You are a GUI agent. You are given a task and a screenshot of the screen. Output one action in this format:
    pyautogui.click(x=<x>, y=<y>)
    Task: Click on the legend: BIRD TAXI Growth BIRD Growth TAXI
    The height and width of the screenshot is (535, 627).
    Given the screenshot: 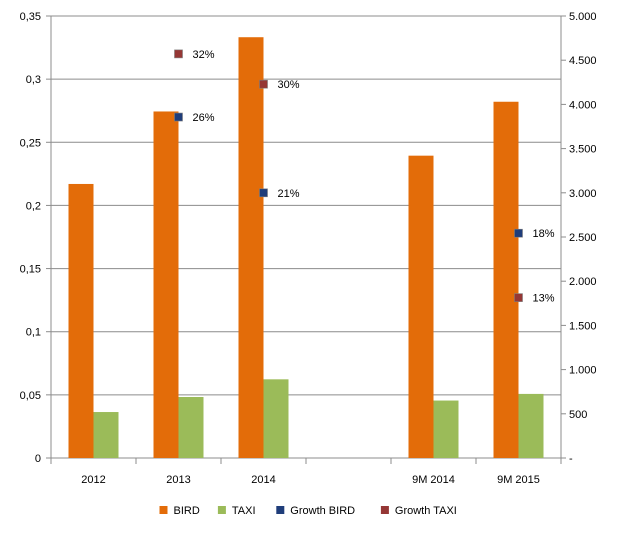 What is the action you would take?
    pyautogui.click(x=308, y=511)
    